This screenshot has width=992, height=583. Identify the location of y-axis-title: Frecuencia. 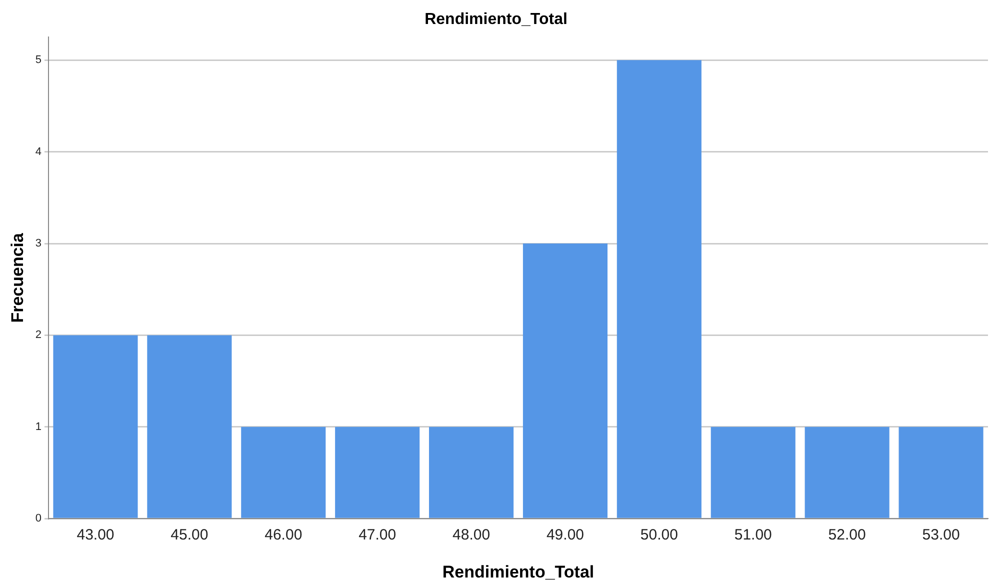
(17, 277).